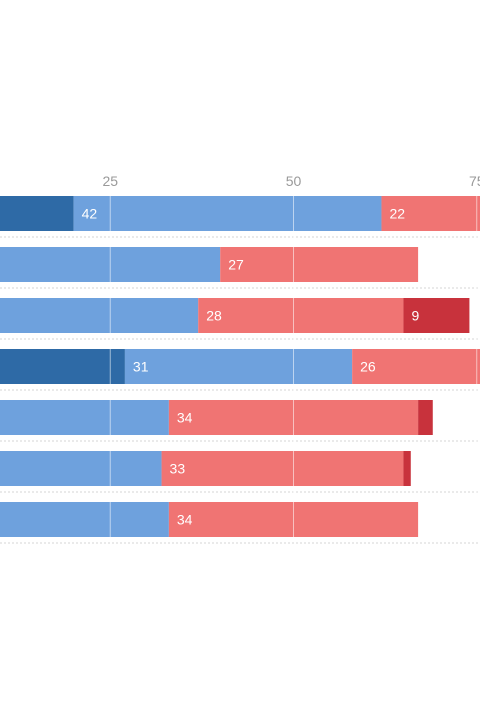 This screenshot has height=720, width=480. What do you see at coordinates (141, 367) in the screenshot?
I see `data-label-light-blue-row-4: 31` at bounding box center [141, 367].